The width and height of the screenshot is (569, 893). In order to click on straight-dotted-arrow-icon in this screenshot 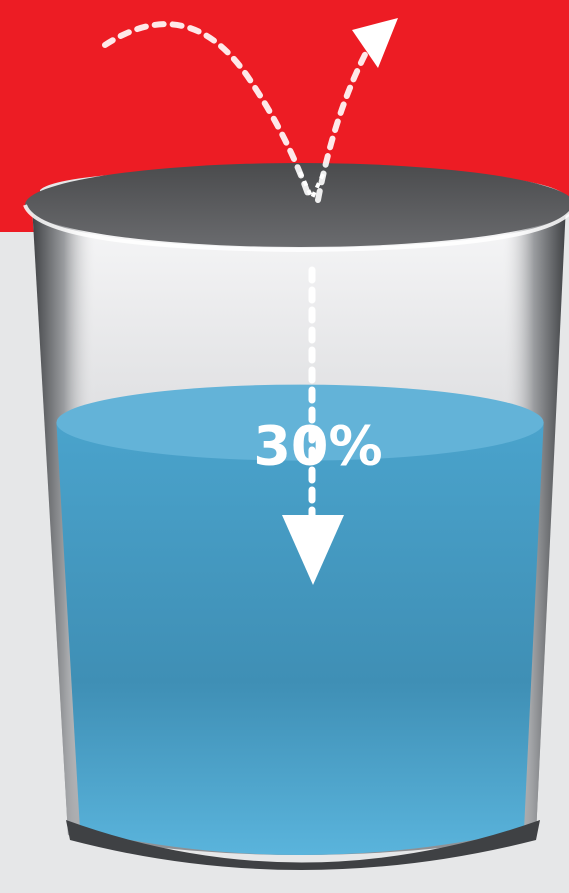, I will do `click(313, 425)`.